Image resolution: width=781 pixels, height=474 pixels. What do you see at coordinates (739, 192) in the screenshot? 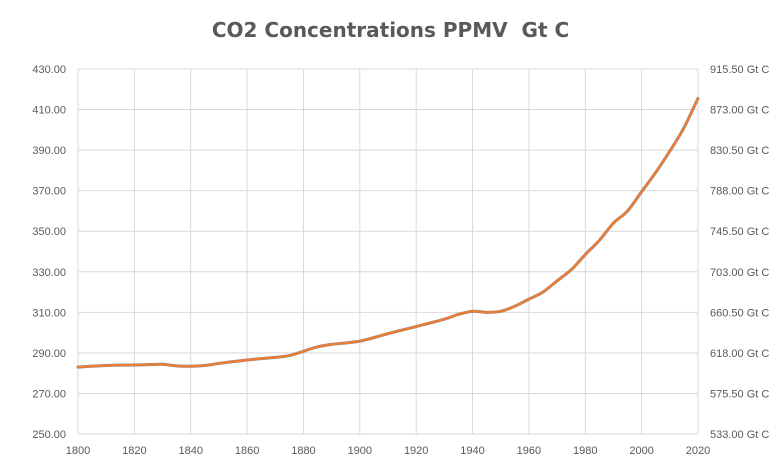
I see `right-y-tick-label: 788.00 Gt C` at bounding box center [739, 192].